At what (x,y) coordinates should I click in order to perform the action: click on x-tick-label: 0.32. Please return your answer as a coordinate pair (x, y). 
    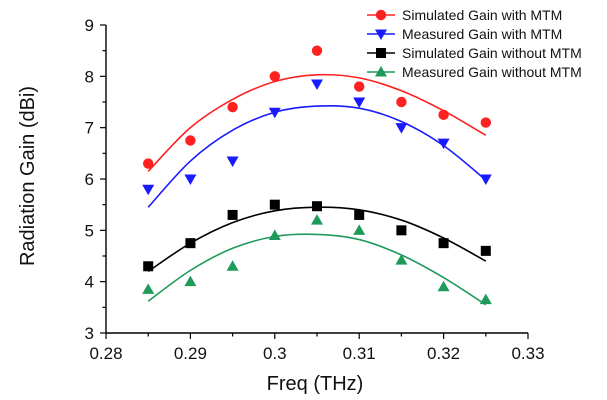
    Looking at the image, I should click on (443, 353).